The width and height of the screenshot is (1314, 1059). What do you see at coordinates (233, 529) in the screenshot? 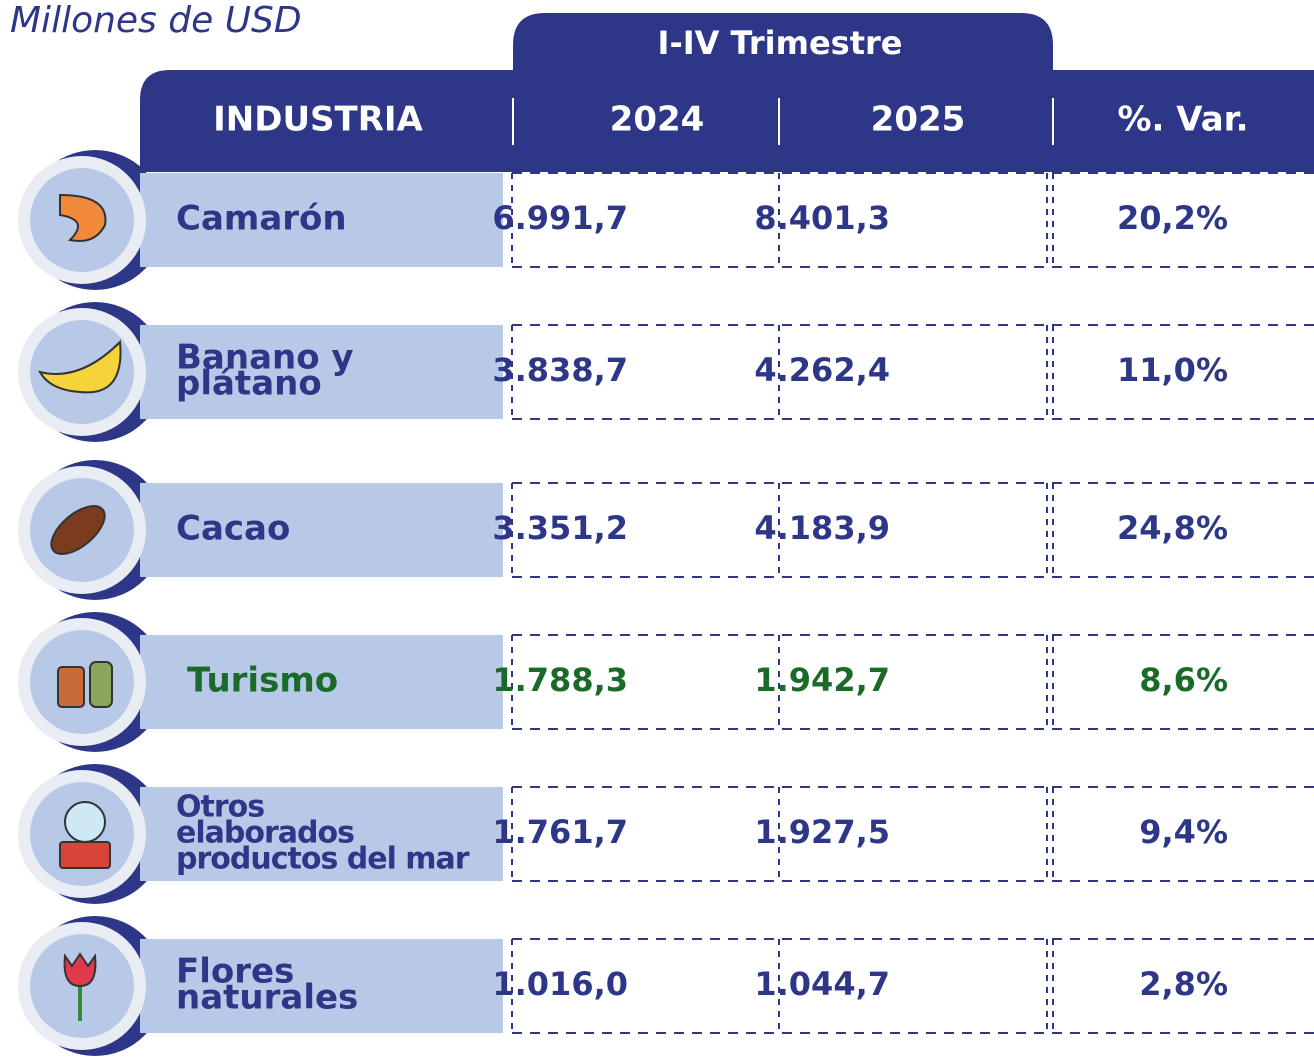
I see `industry-name: Cacao` at bounding box center [233, 529].